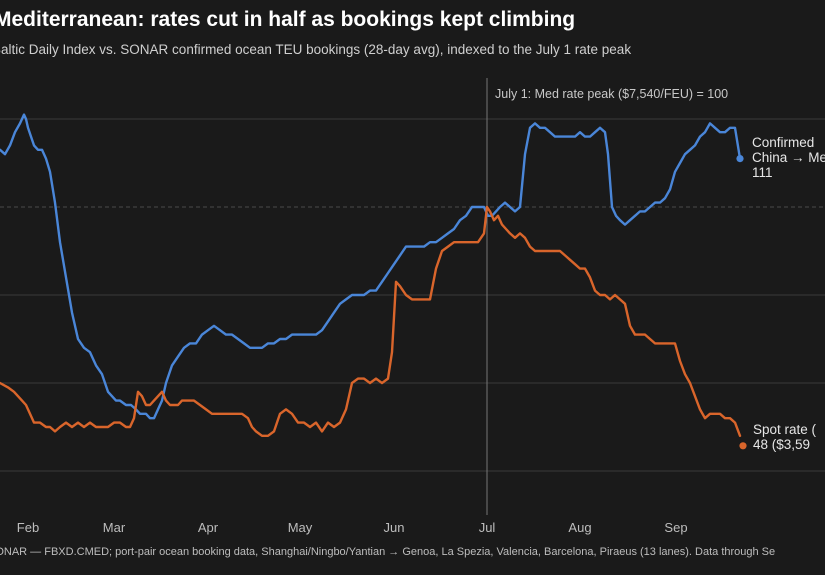  Describe the element at coordinates (743, 446) in the screenshot. I see `spot-rate-end-point` at that location.